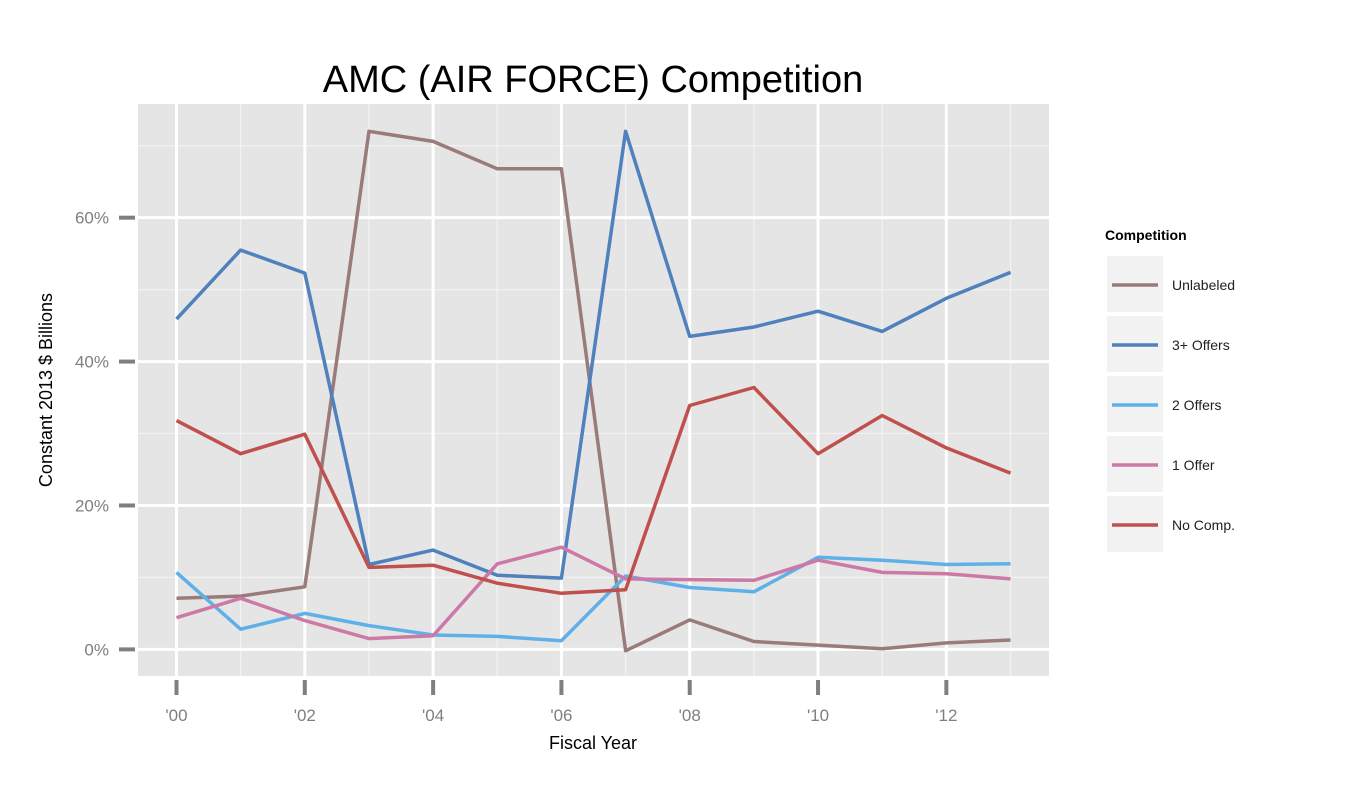 The width and height of the screenshot is (1350, 787). I want to click on legend-item: 3+ Offers, so click(1168, 344).